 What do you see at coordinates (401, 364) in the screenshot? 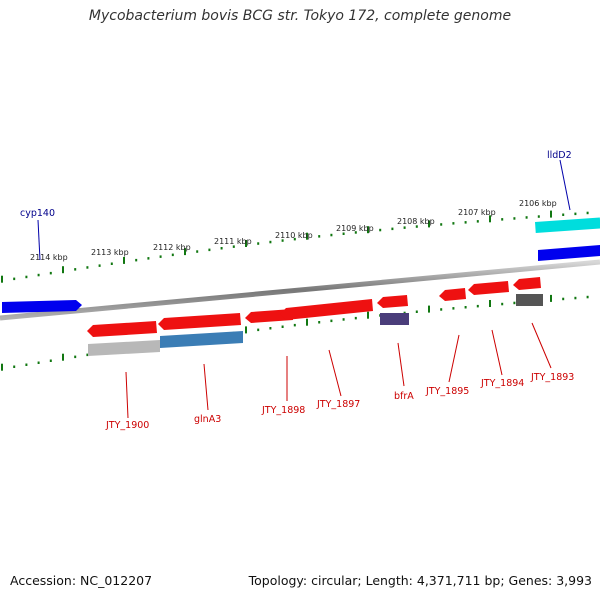
I see `callout-bfrA` at bounding box center [401, 364].